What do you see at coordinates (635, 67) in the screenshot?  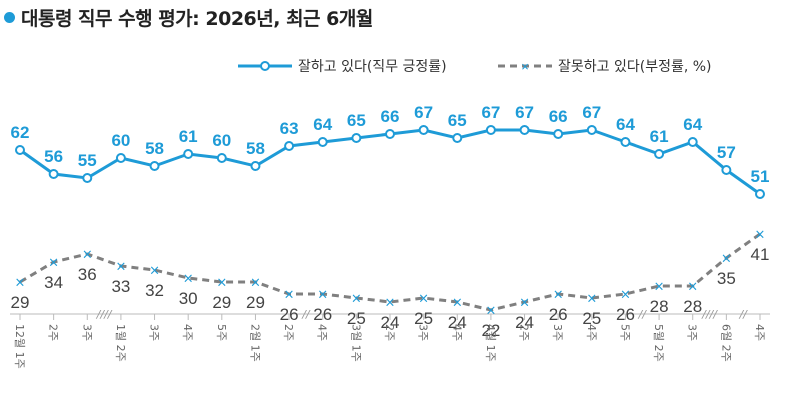 I see `legend-disapprove-label: 잘못하고 있다(부정률, %)` at bounding box center [635, 67].